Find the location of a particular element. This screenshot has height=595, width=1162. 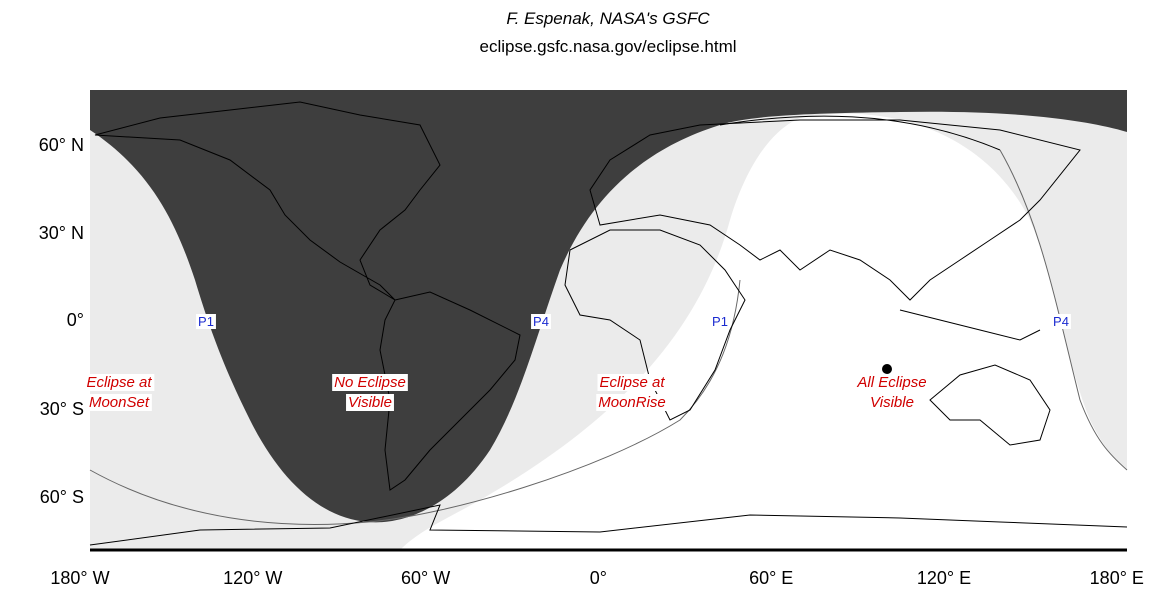

longitude-label: 120° W is located at coordinates (252, 578).